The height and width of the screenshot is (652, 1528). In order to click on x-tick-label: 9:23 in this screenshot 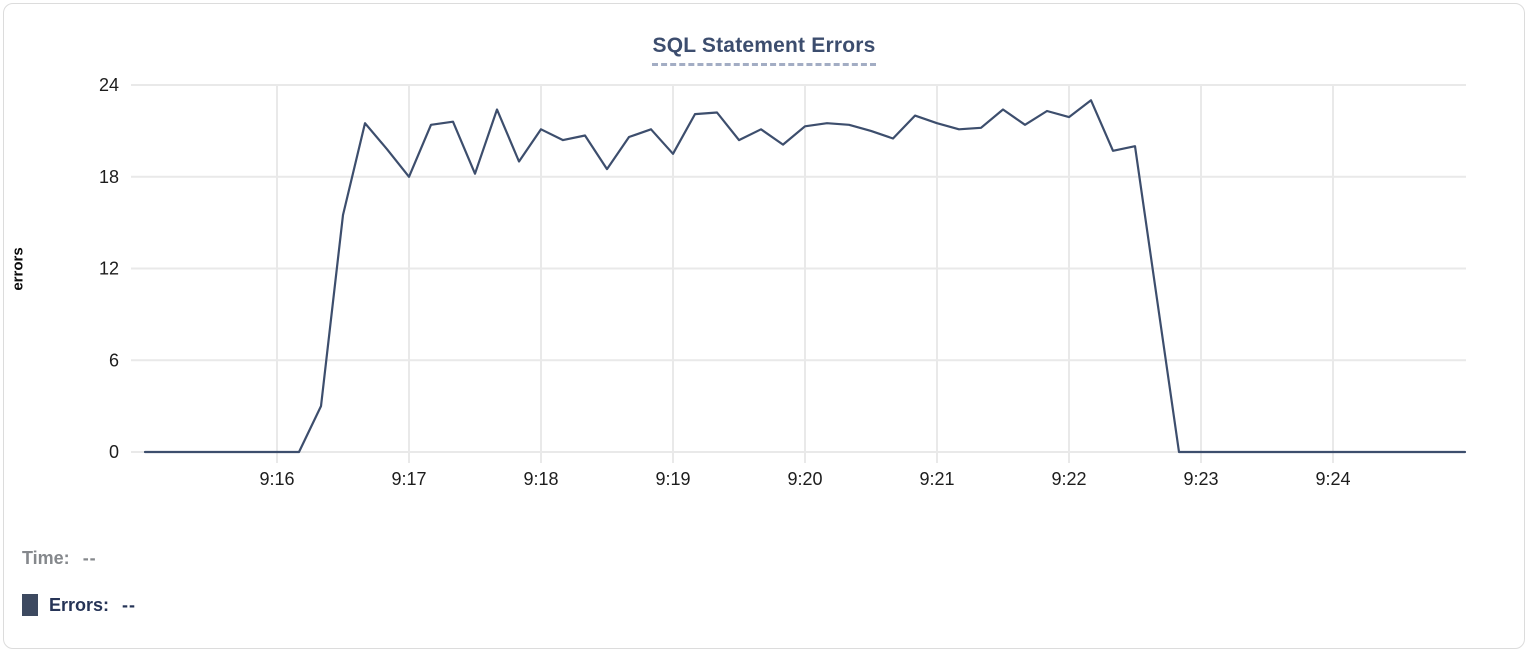, I will do `click(1200, 479)`.